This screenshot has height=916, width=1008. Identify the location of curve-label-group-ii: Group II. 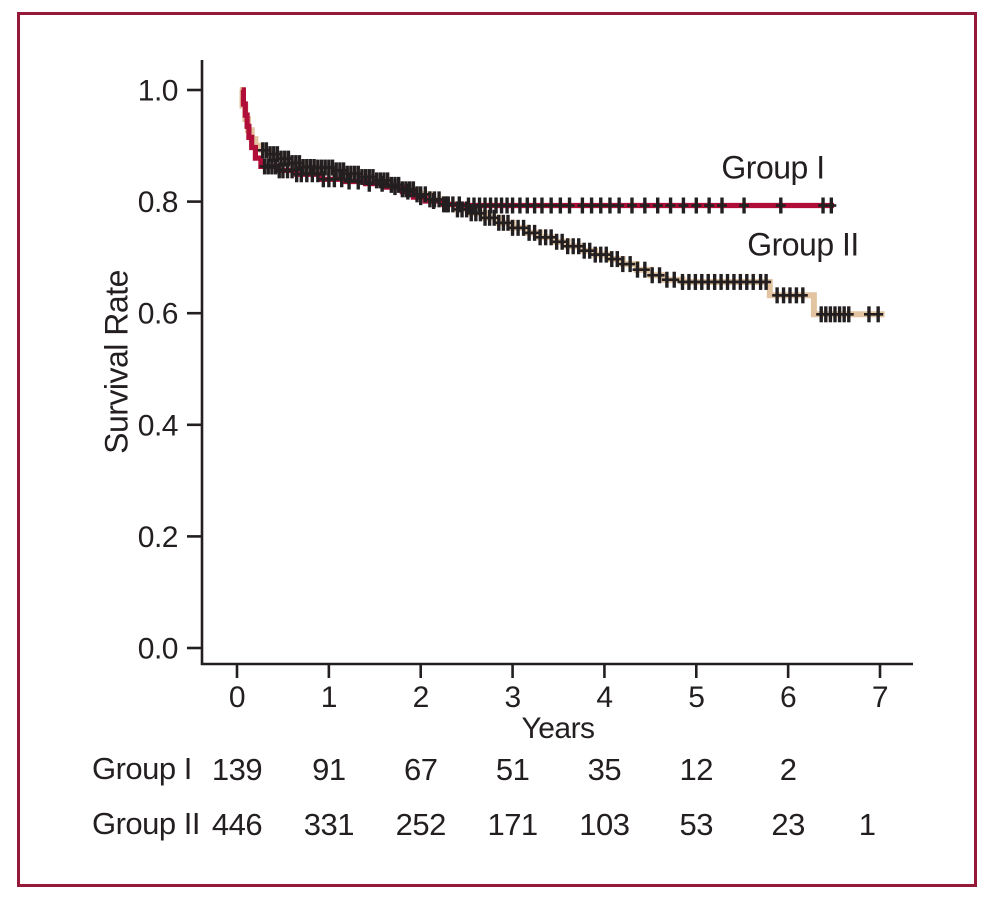
(803, 244).